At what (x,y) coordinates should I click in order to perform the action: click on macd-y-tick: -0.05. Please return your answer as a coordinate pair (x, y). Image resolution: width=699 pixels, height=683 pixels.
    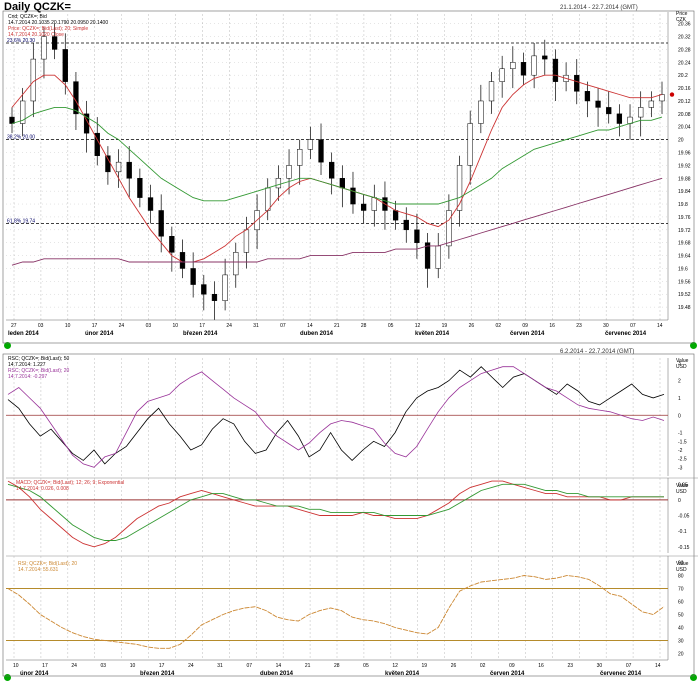
    Looking at the image, I should click on (684, 517).